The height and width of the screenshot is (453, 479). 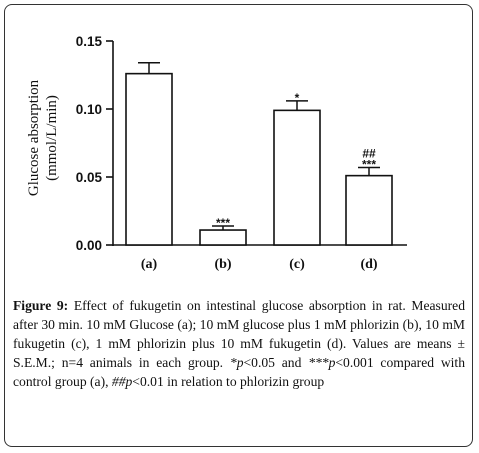 I want to click on y-axis-label-line2: (mmol/L/min), so click(x=52, y=138).